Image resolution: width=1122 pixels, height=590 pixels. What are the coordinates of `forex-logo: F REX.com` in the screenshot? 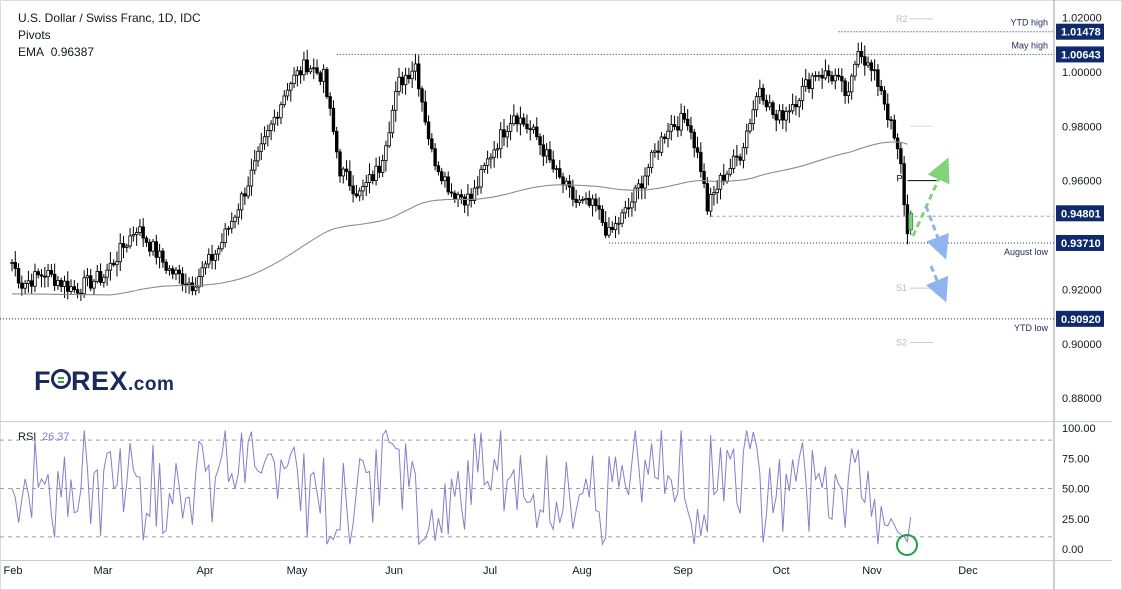 It's located at (104, 381).